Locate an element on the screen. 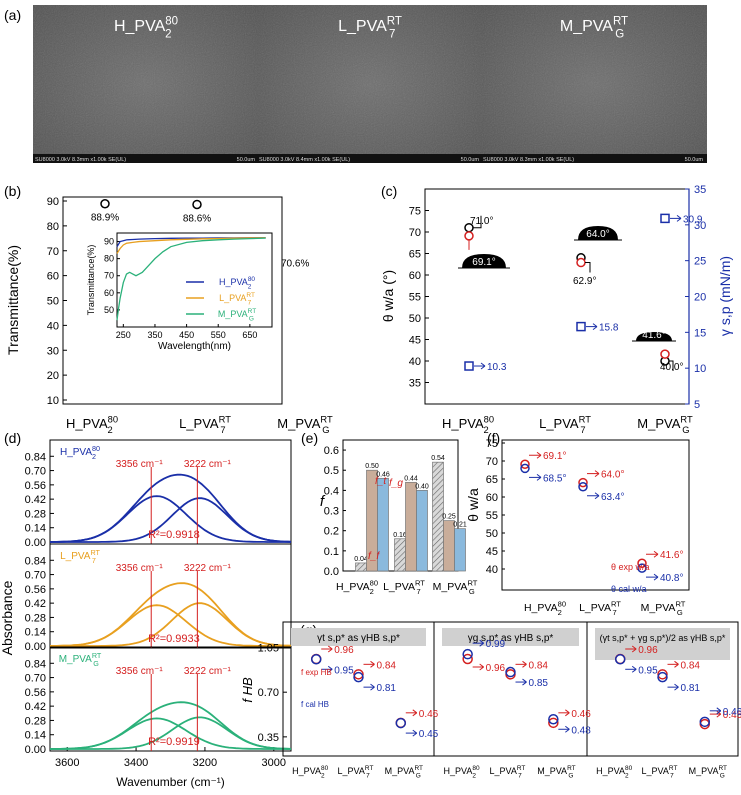  subplot-title: L_PVART 7 is located at coordinates (80, 556).